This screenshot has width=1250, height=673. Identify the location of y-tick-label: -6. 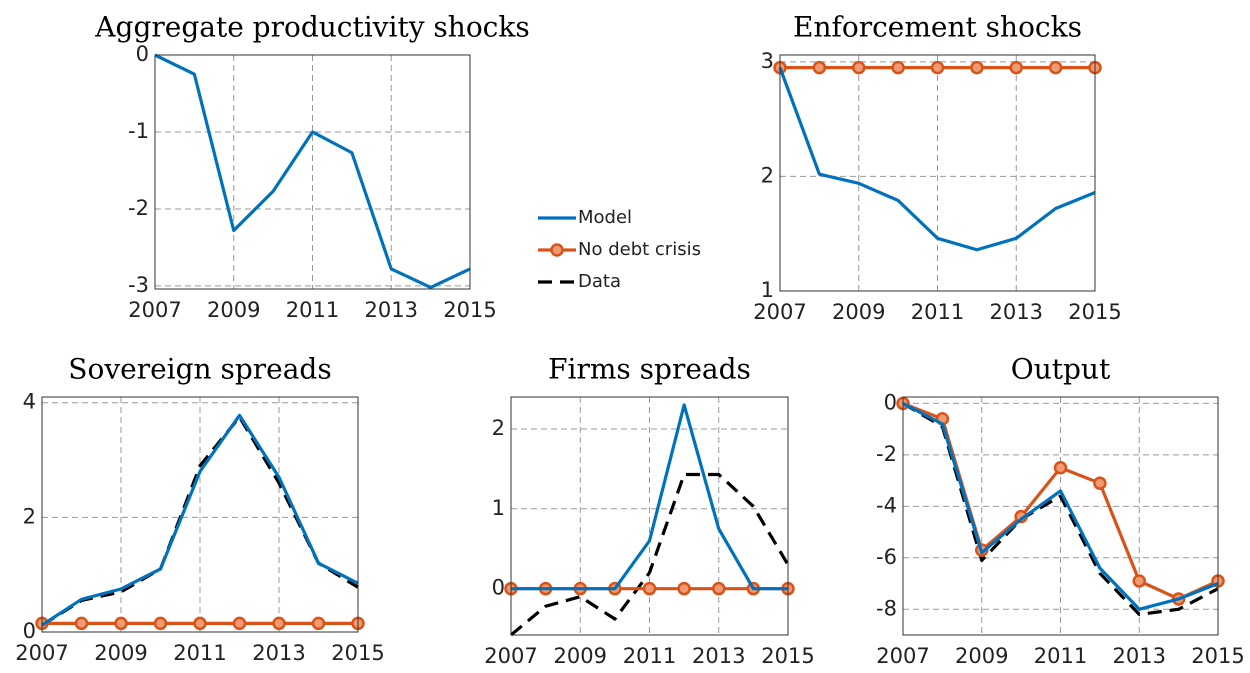
(886, 557).